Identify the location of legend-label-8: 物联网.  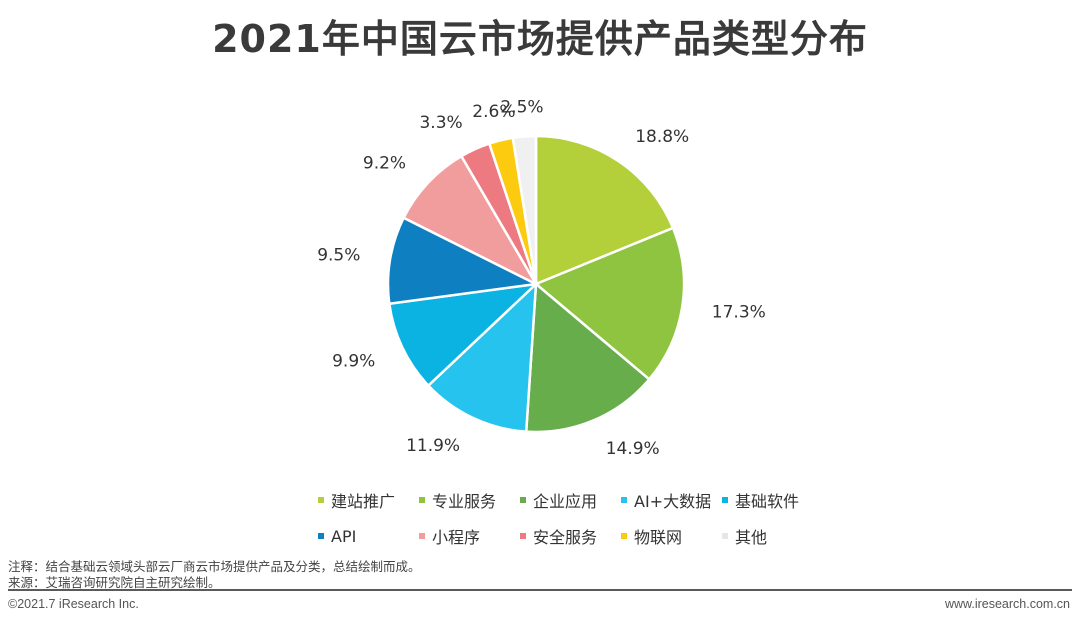
(658, 537).